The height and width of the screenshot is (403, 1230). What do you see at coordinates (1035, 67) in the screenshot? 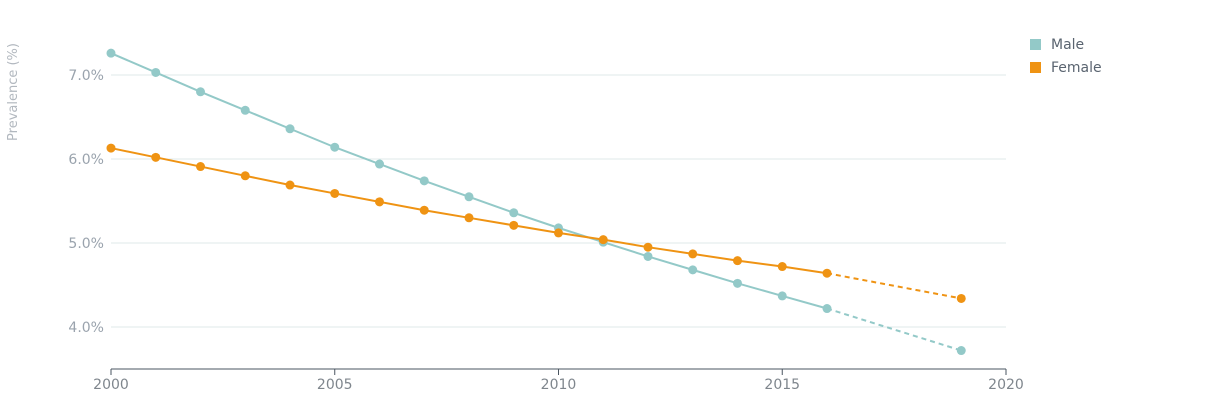
I see `legend-swatch-female` at bounding box center [1035, 67].